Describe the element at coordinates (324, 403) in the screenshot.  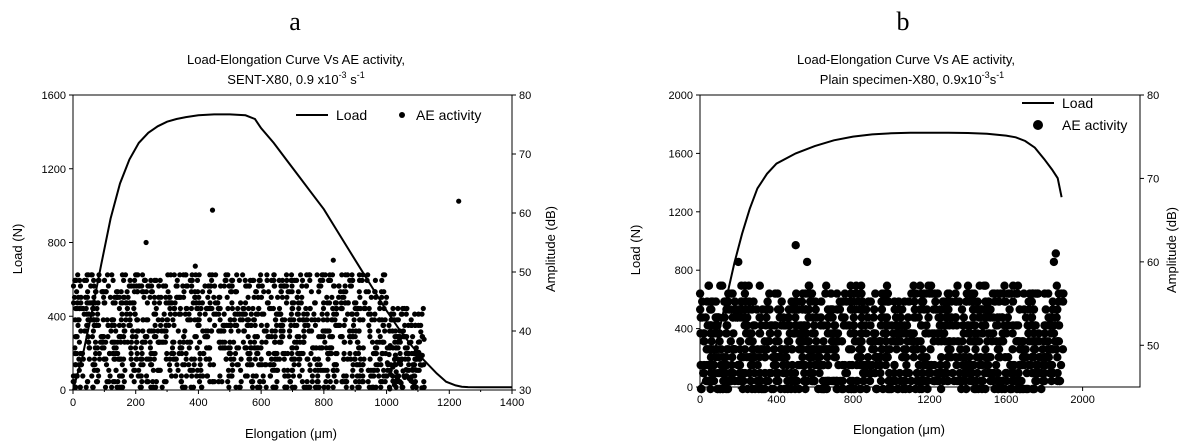
I see `x-tick-label: 800` at that location.